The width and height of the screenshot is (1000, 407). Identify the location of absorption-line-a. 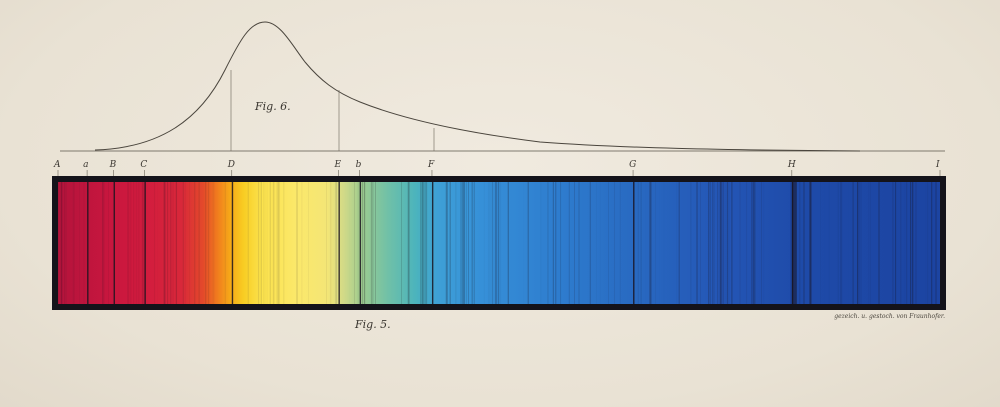
(88, 243).